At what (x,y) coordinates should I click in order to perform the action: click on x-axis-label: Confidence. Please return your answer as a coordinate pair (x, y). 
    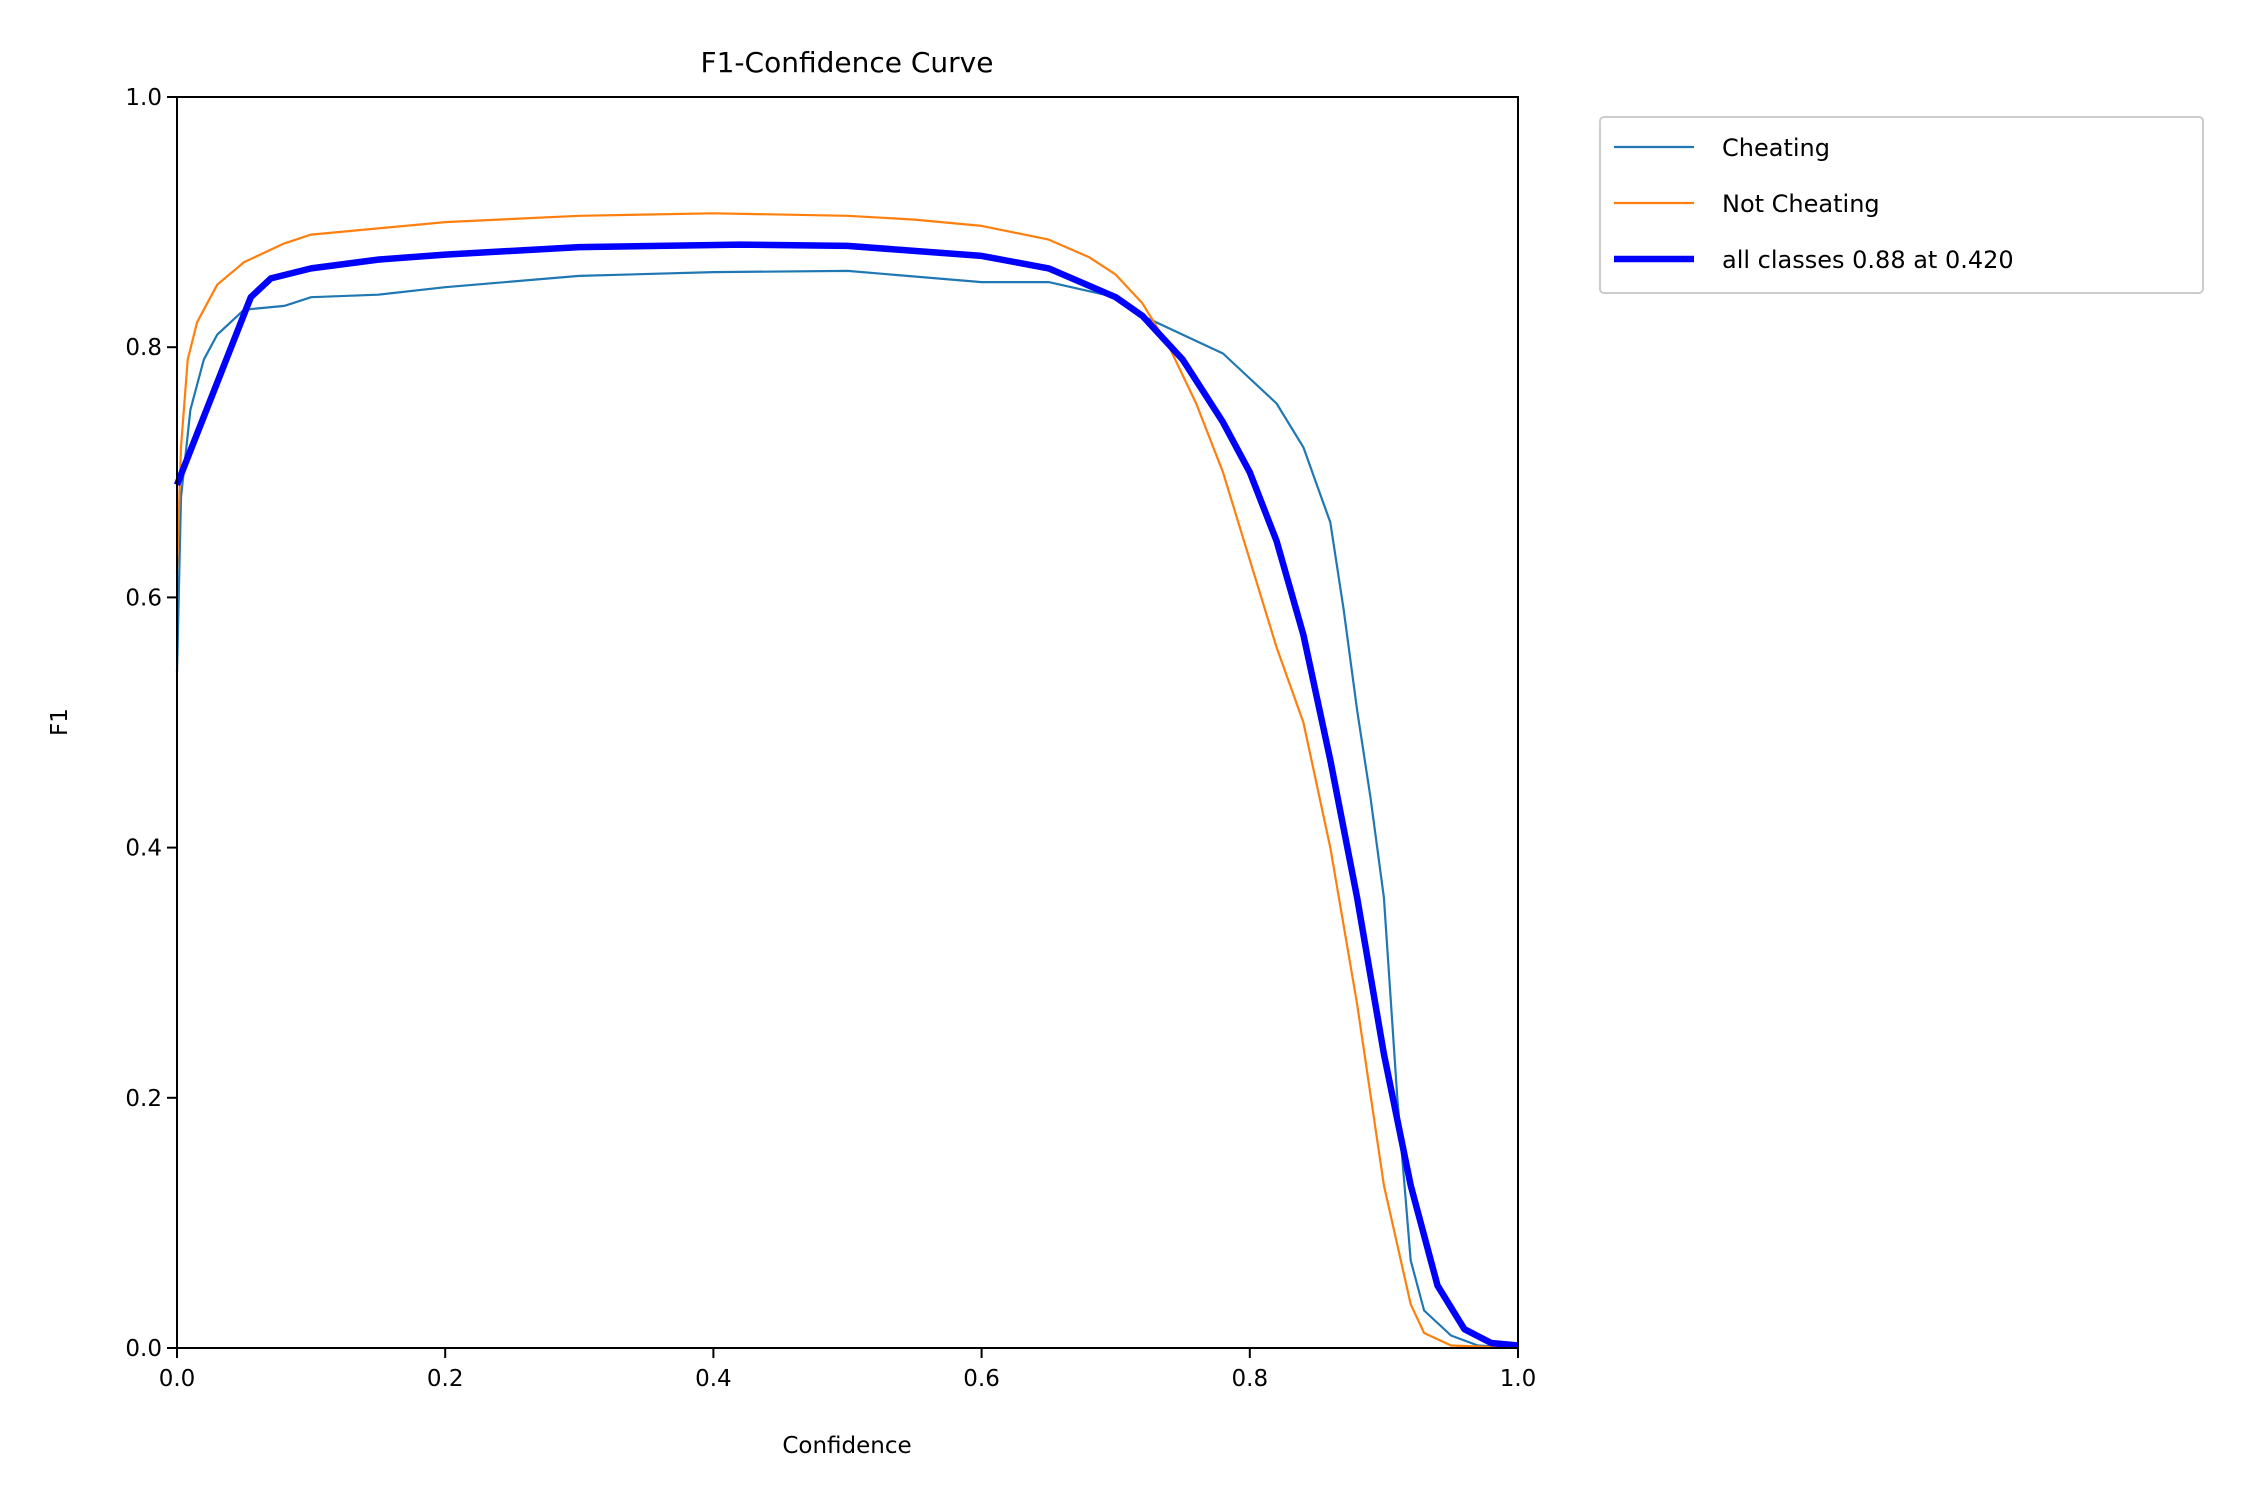
    Looking at the image, I should click on (846, 1446).